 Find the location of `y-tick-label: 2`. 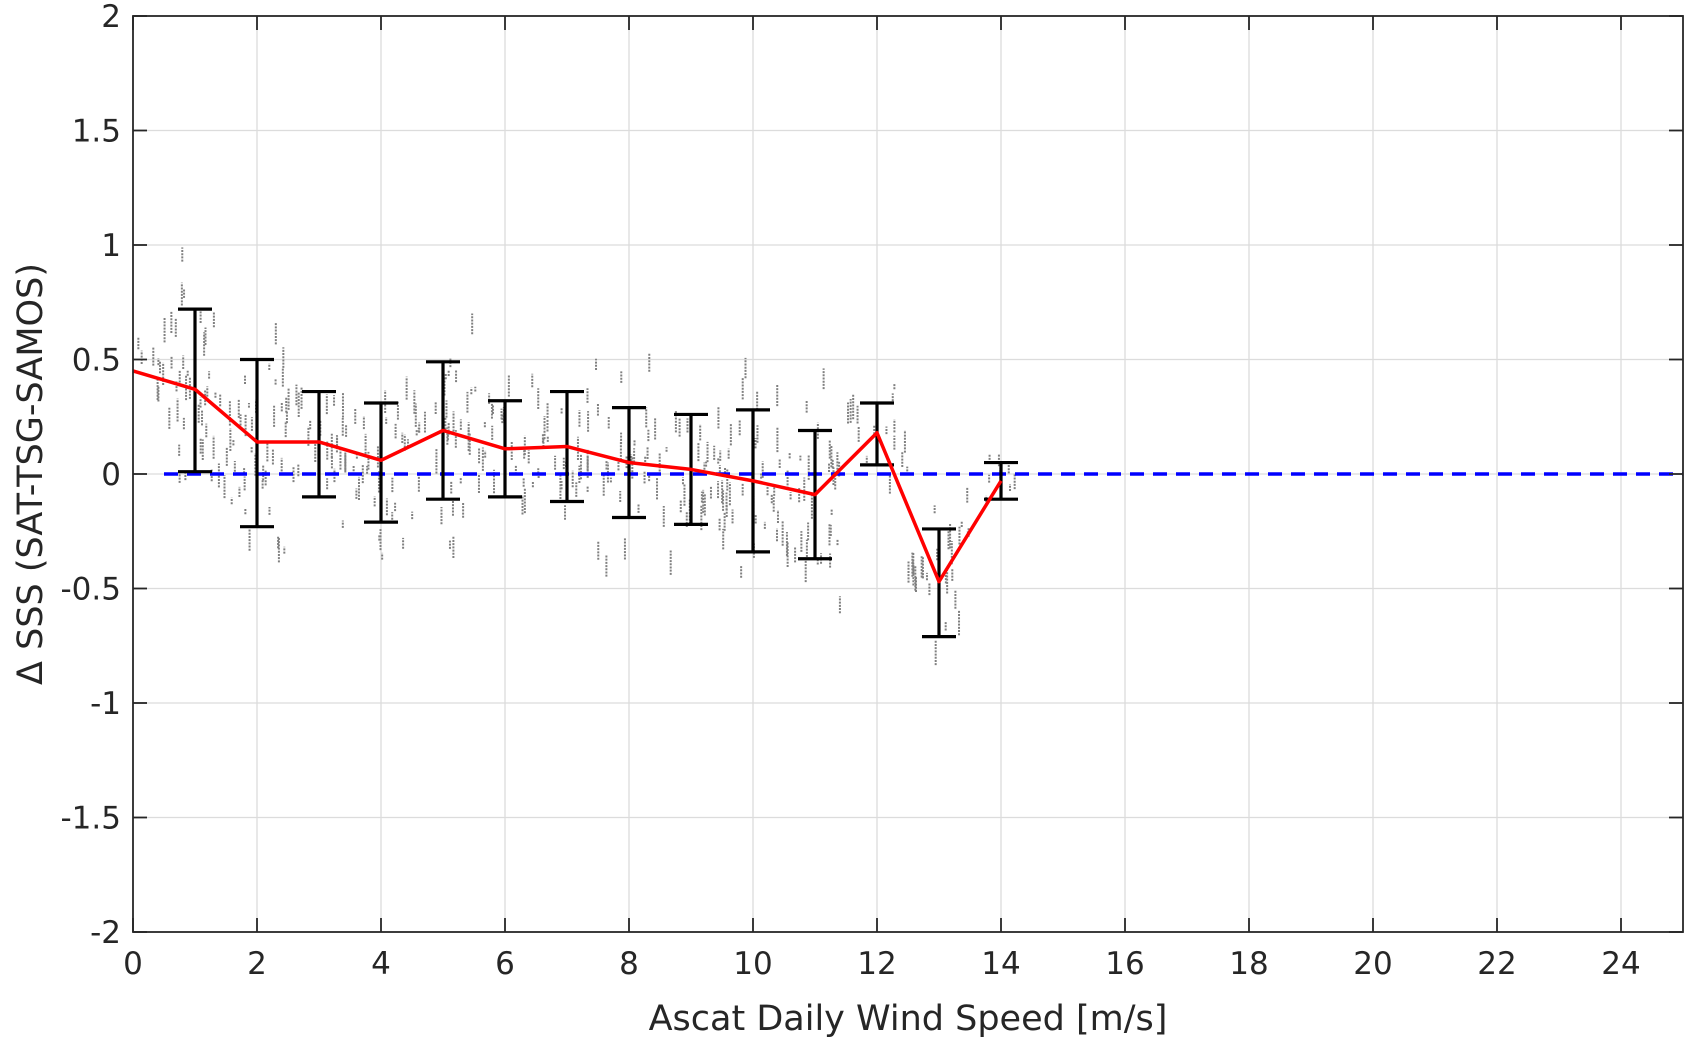

y-tick-label: 2 is located at coordinates (111, 17).